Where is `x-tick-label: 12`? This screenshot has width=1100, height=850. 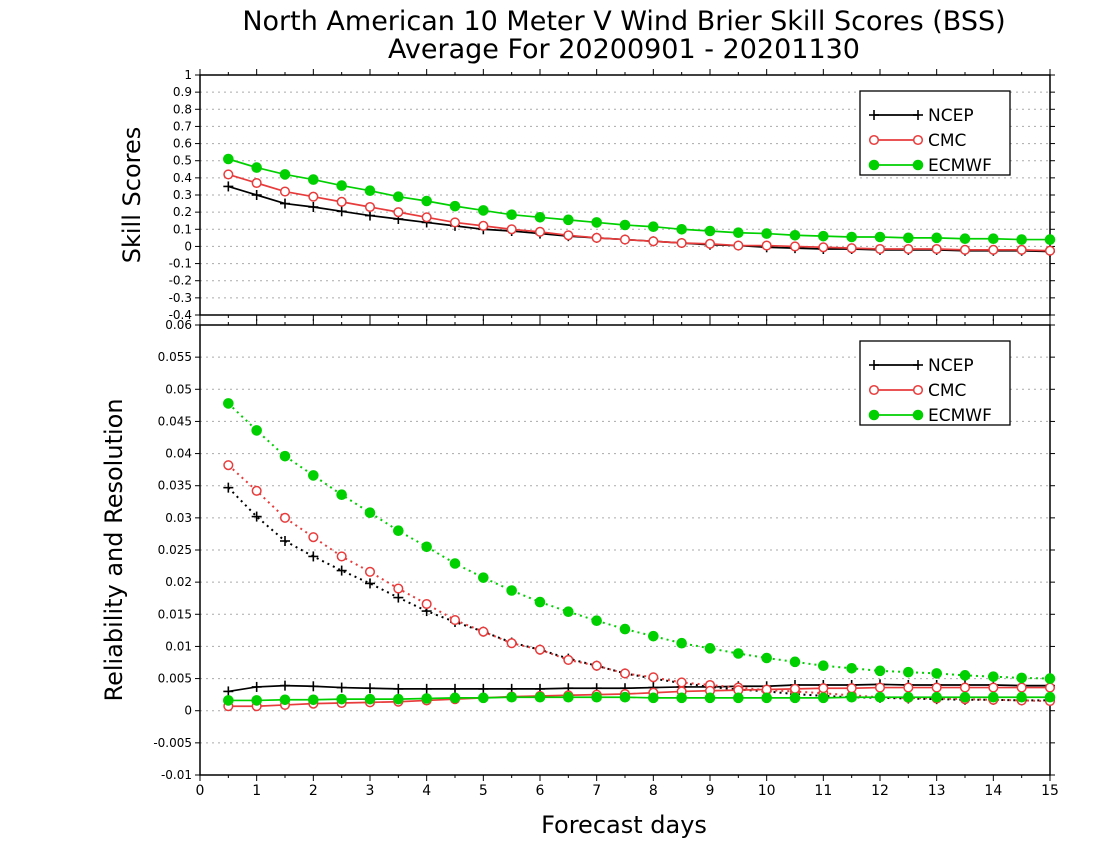 x-tick-label: 12 is located at coordinates (880, 791).